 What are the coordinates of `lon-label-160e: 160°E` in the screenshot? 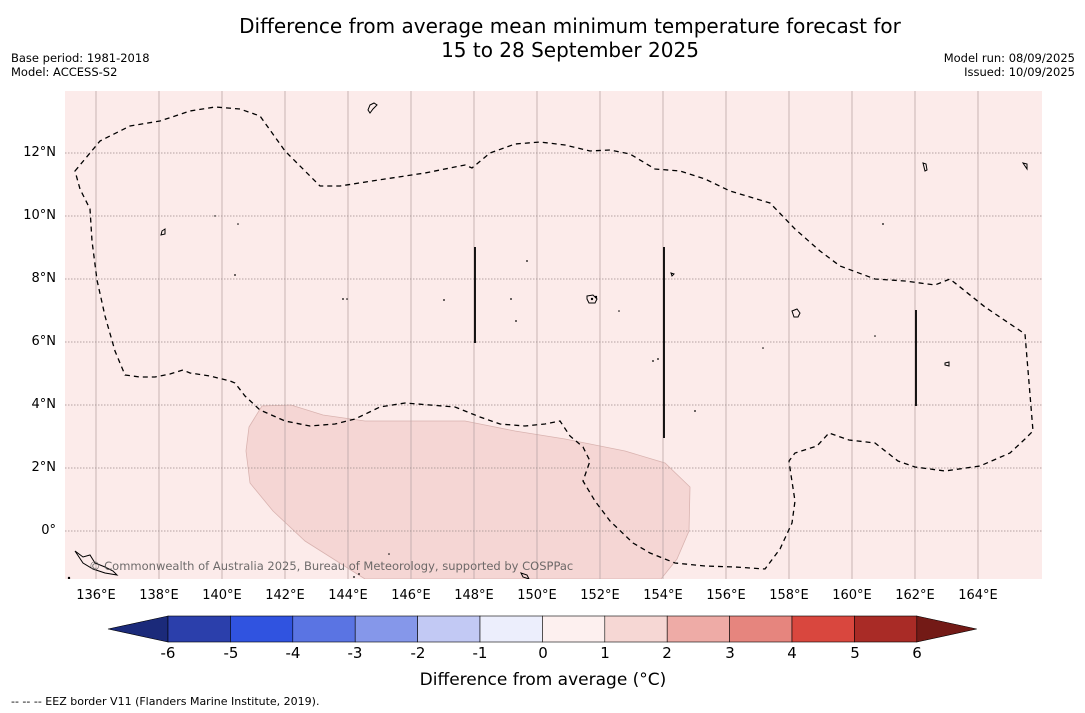 It's located at (852, 595).